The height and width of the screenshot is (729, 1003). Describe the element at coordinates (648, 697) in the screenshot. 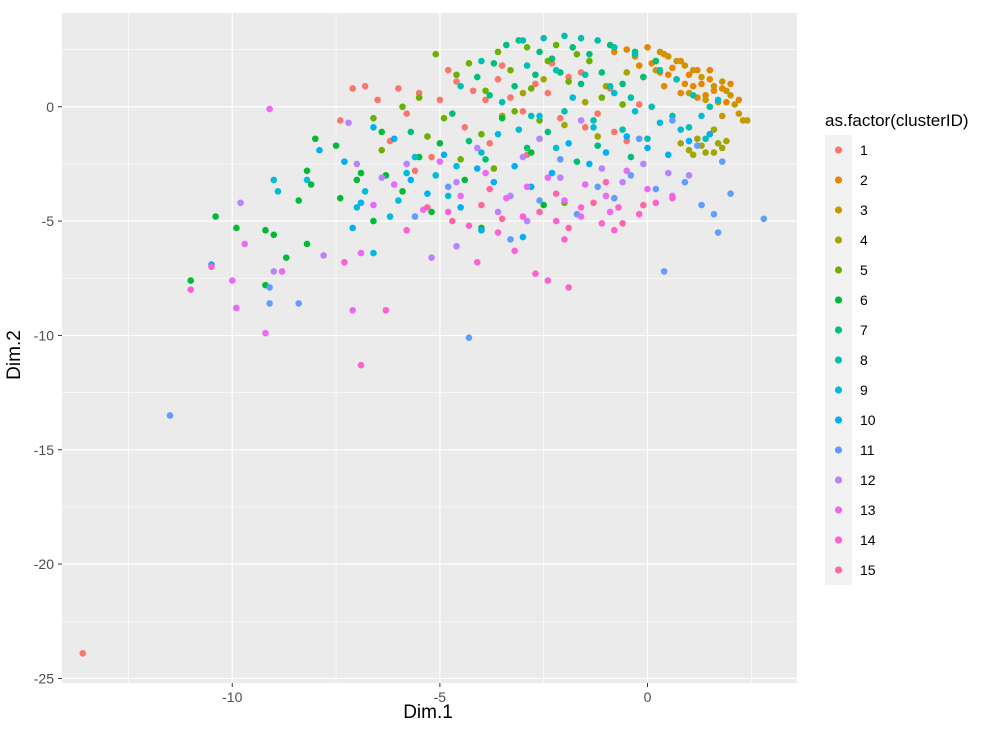

I see `x-tick-label: 0` at that location.